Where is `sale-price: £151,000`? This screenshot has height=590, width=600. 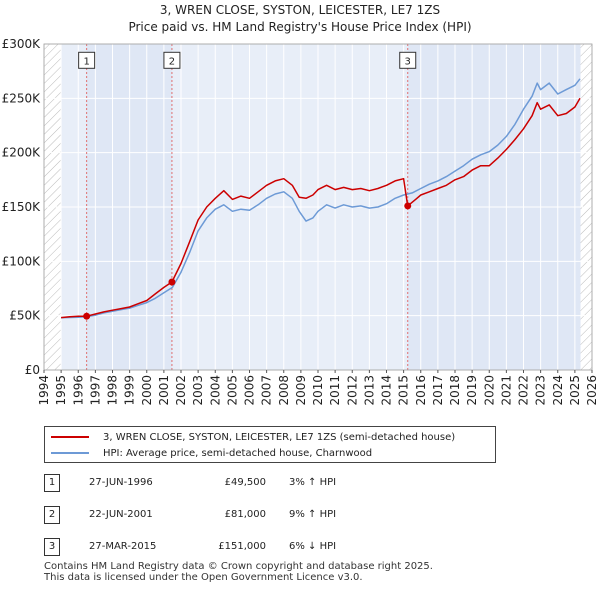
sale-price: £151,000 is located at coordinates (242, 546).